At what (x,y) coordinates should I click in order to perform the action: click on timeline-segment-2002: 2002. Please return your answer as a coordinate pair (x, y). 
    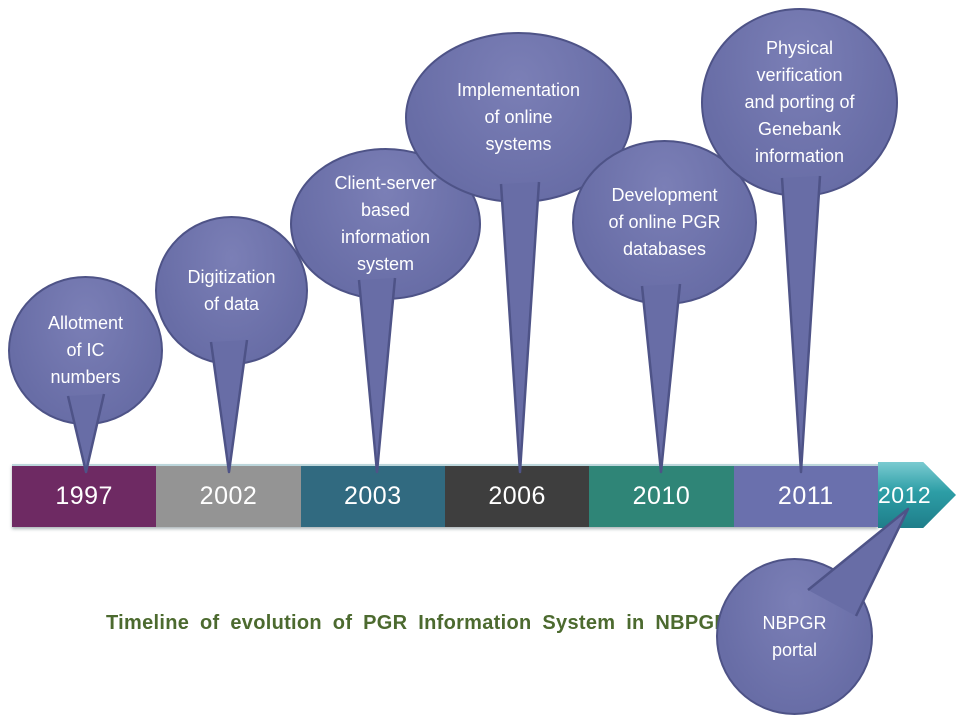
    Looking at the image, I should click on (228, 496).